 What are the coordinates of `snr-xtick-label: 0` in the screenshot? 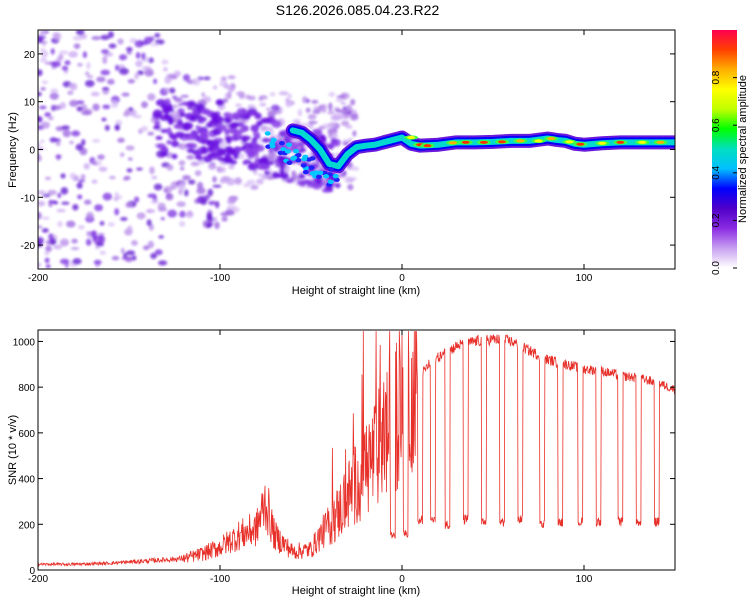 It's located at (402, 579).